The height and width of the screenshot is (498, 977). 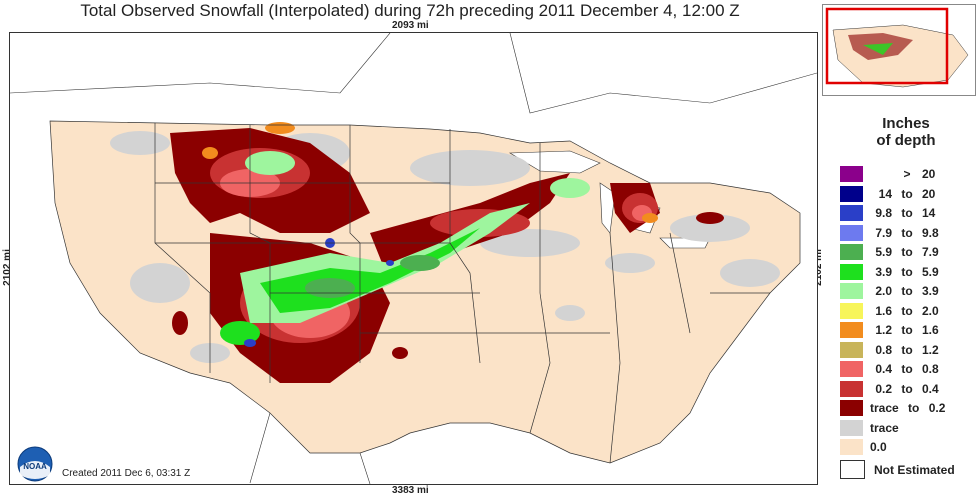 I want to click on legend-hi: 0.4, so click(x=930, y=388).